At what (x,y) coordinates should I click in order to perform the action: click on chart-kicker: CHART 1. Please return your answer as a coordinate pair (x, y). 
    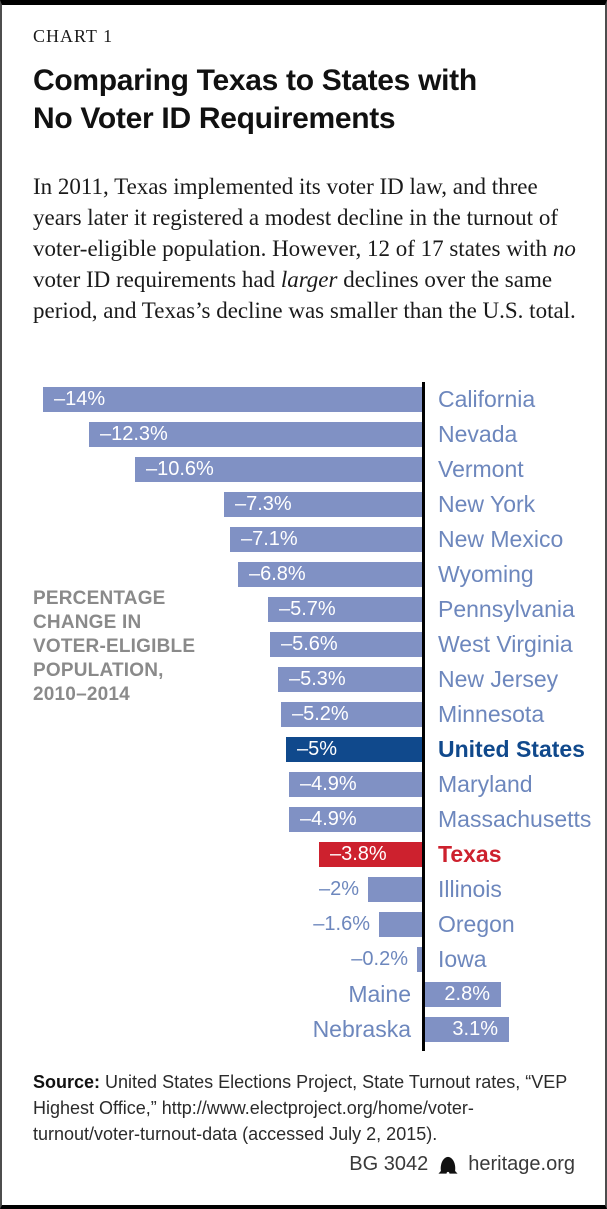
    Looking at the image, I should click on (73, 36).